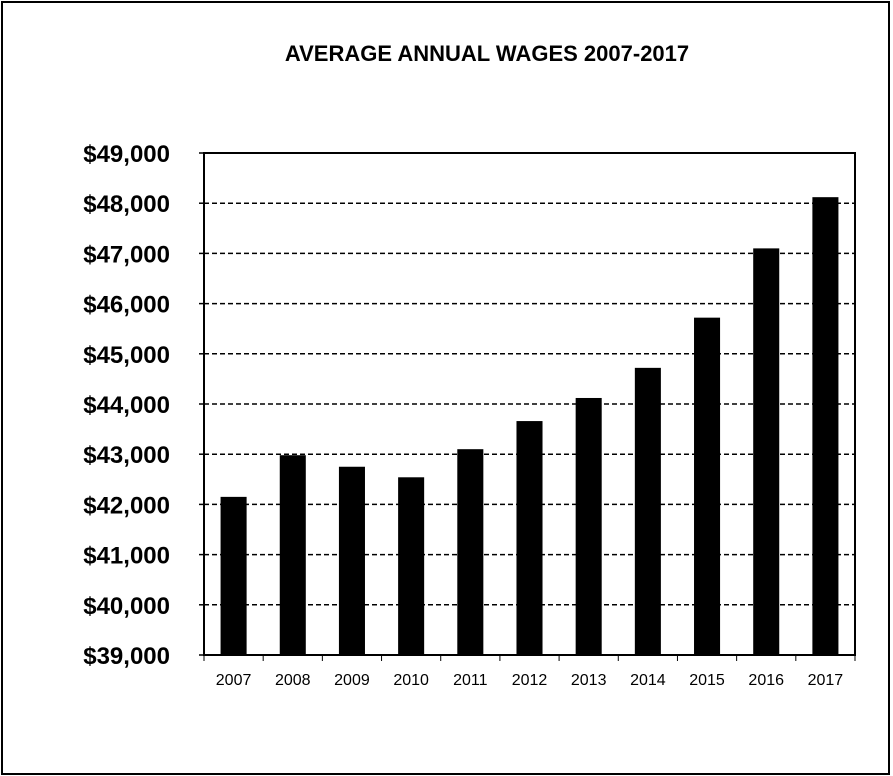 The width and height of the screenshot is (893, 776). What do you see at coordinates (126, 355) in the screenshot?
I see `y-tick-label-45000: $45,000` at bounding box center [126, 355].